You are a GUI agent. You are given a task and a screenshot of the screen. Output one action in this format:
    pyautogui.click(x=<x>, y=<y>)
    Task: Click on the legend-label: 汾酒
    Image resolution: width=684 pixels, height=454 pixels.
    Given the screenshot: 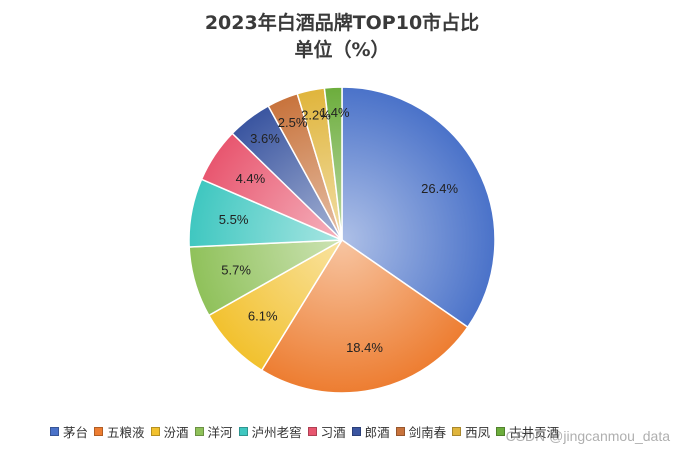 What is the action you would take?
    pyautogui.click(x=176, y=432)
    